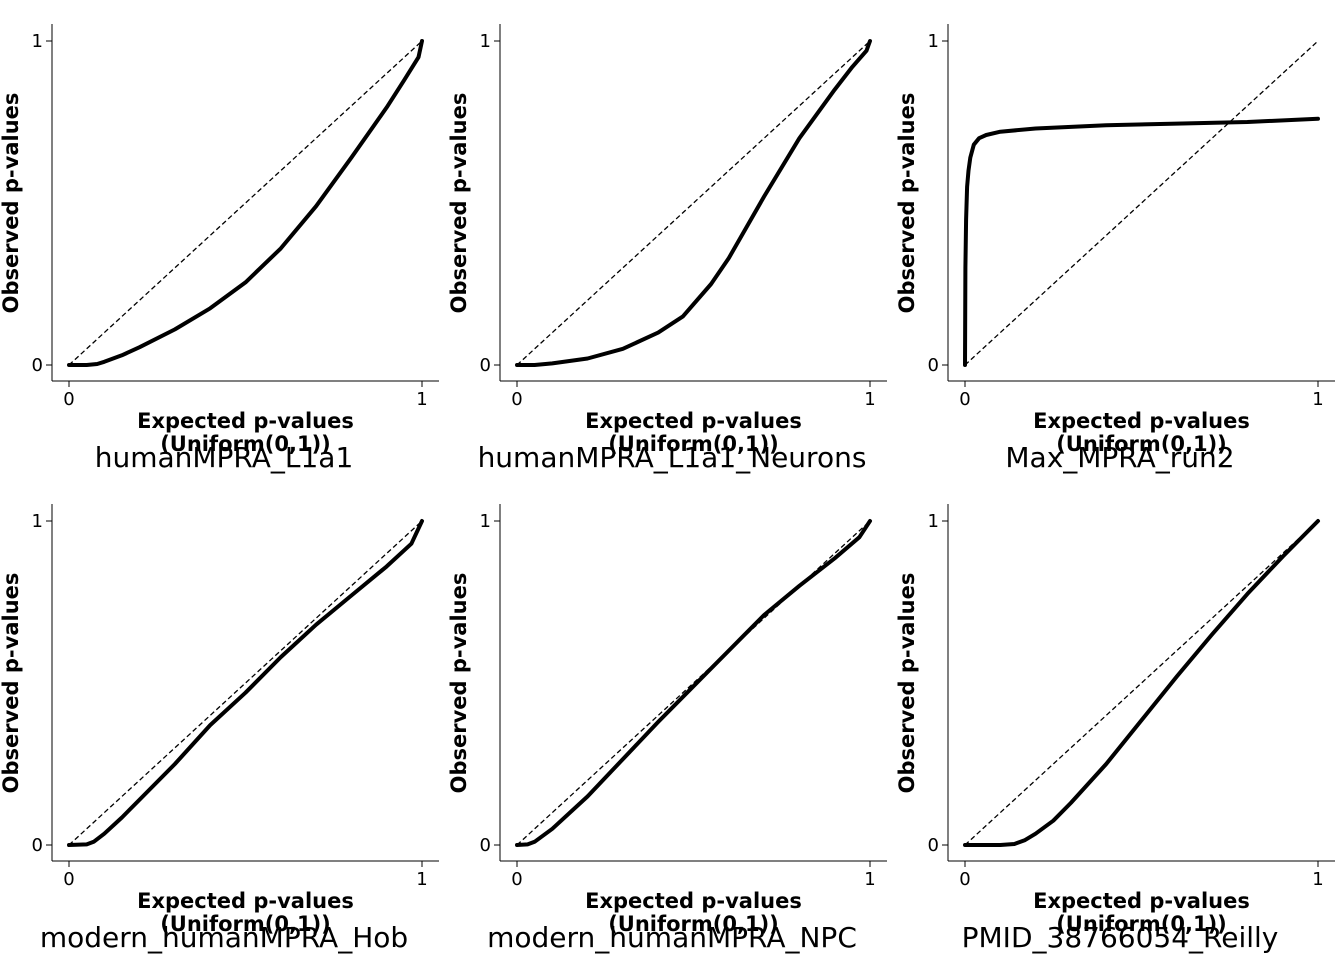  I want to click on panel-title: humanMPRA_L1a1, so click(224, 457).